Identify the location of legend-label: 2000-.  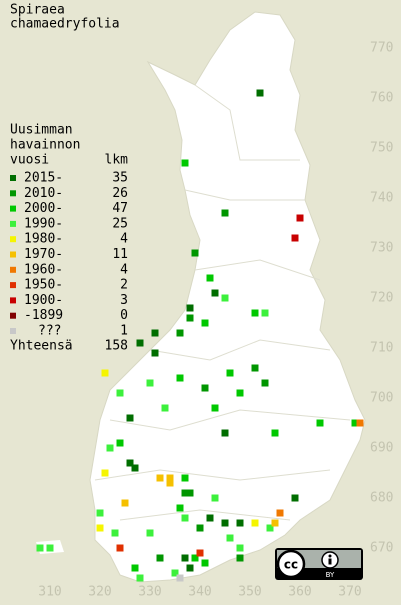
(43, 208).